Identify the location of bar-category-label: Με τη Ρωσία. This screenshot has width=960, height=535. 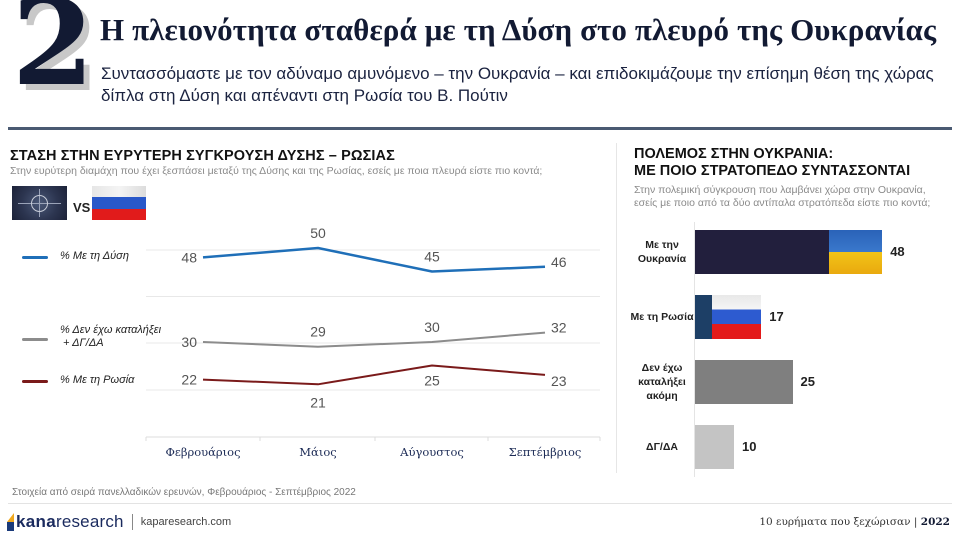
(662, 317).